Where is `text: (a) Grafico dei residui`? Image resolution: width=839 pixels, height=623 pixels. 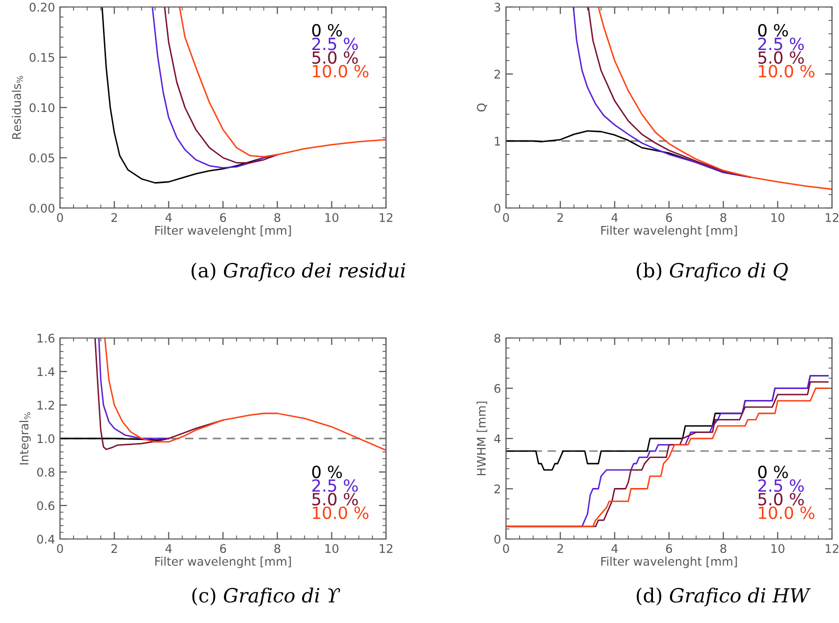
text: (a) Grafico dei residui is located at coordinates (299, 272).